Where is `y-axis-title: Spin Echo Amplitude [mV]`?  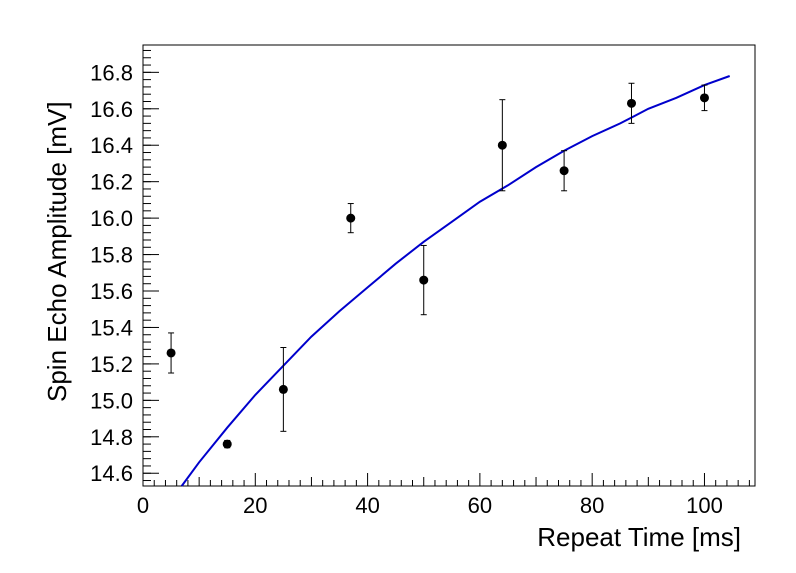
y-axis-title: Spin Echo Amplitude [mV] is located at coordinates (57, 251).